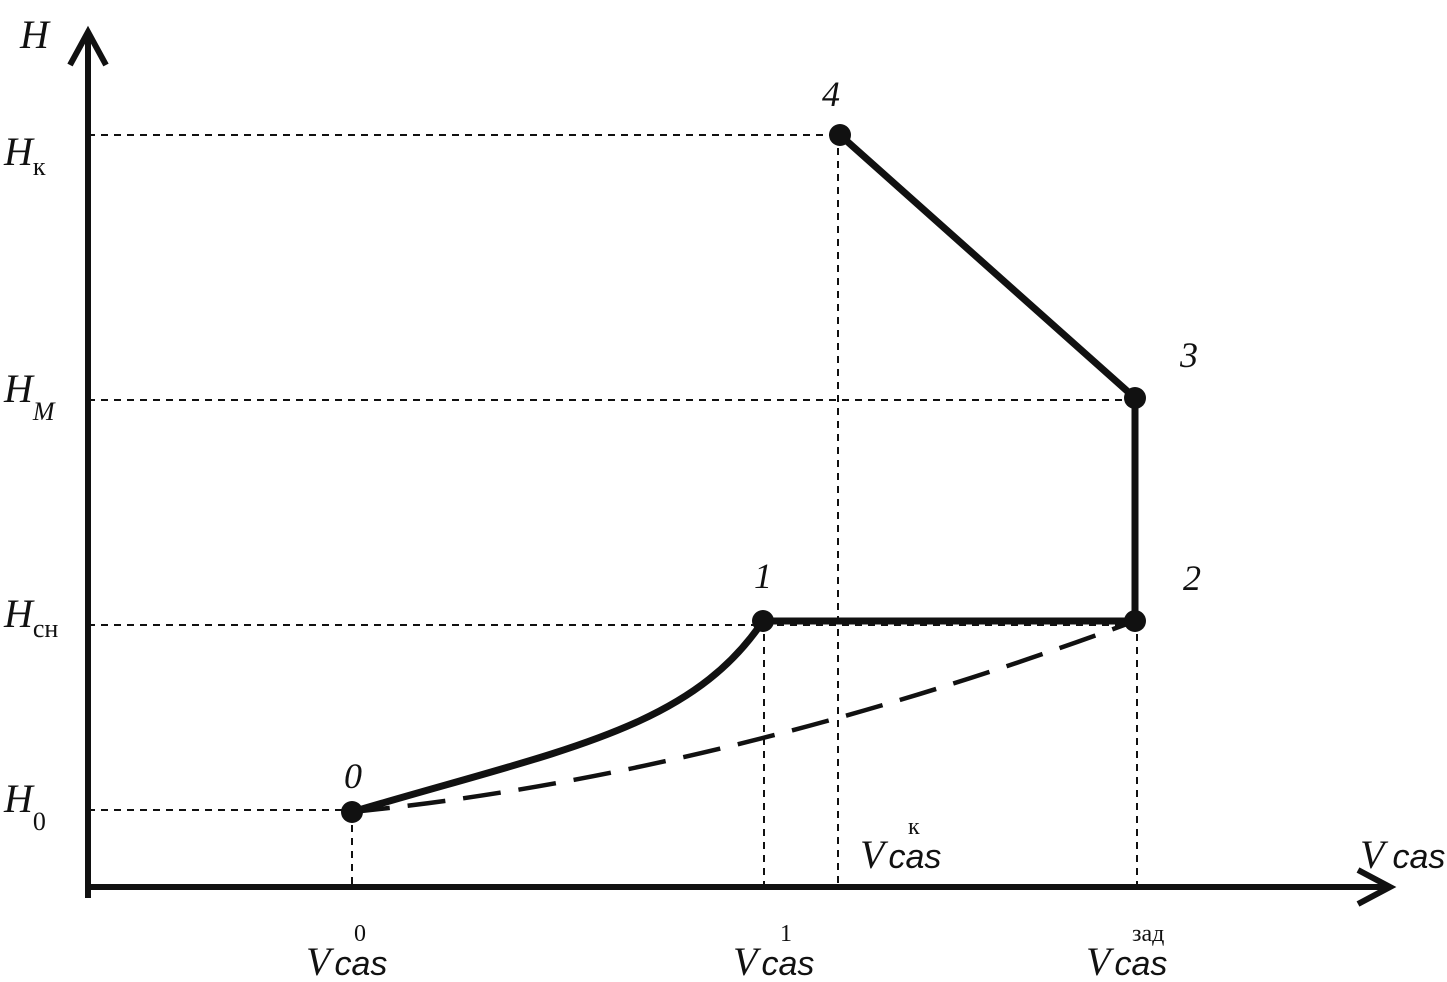 Image resolution: width=1447 pixels, height=982 pixels. Describe the element at coordinates (360, 934) in the screenshot. I see `label-sup: 0` at that location.